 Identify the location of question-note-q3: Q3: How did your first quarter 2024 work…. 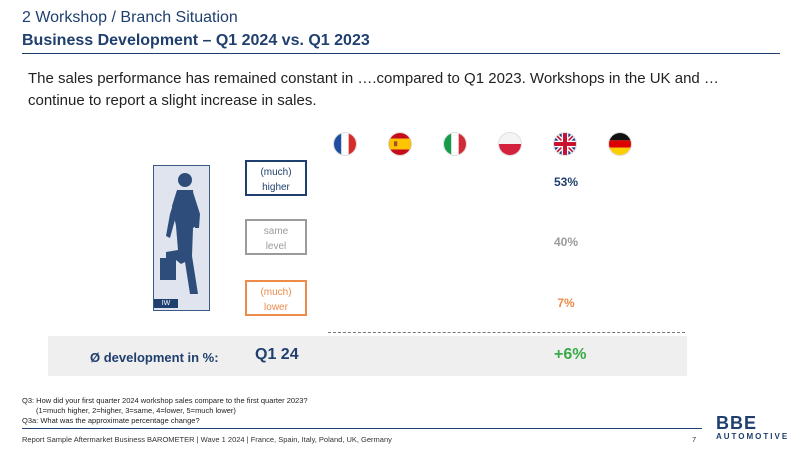
(165, 400).